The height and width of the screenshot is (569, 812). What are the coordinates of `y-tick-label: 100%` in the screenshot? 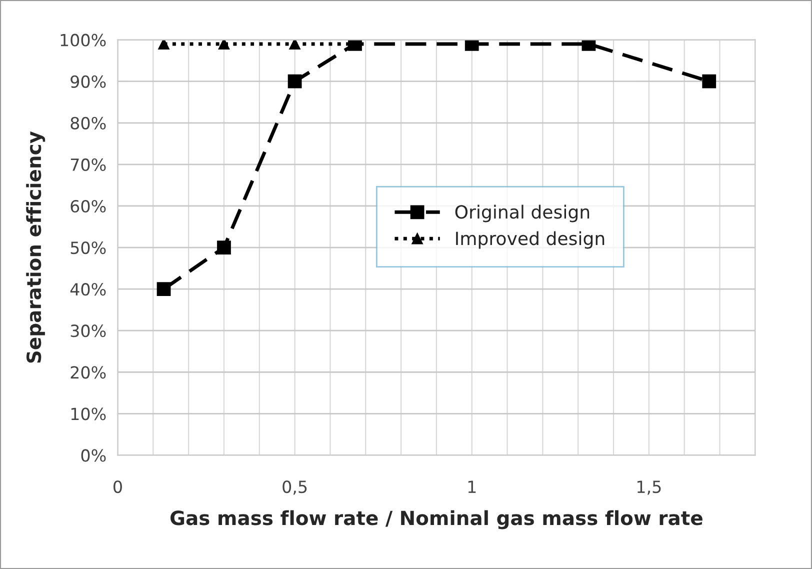 It's located at (83, 40).